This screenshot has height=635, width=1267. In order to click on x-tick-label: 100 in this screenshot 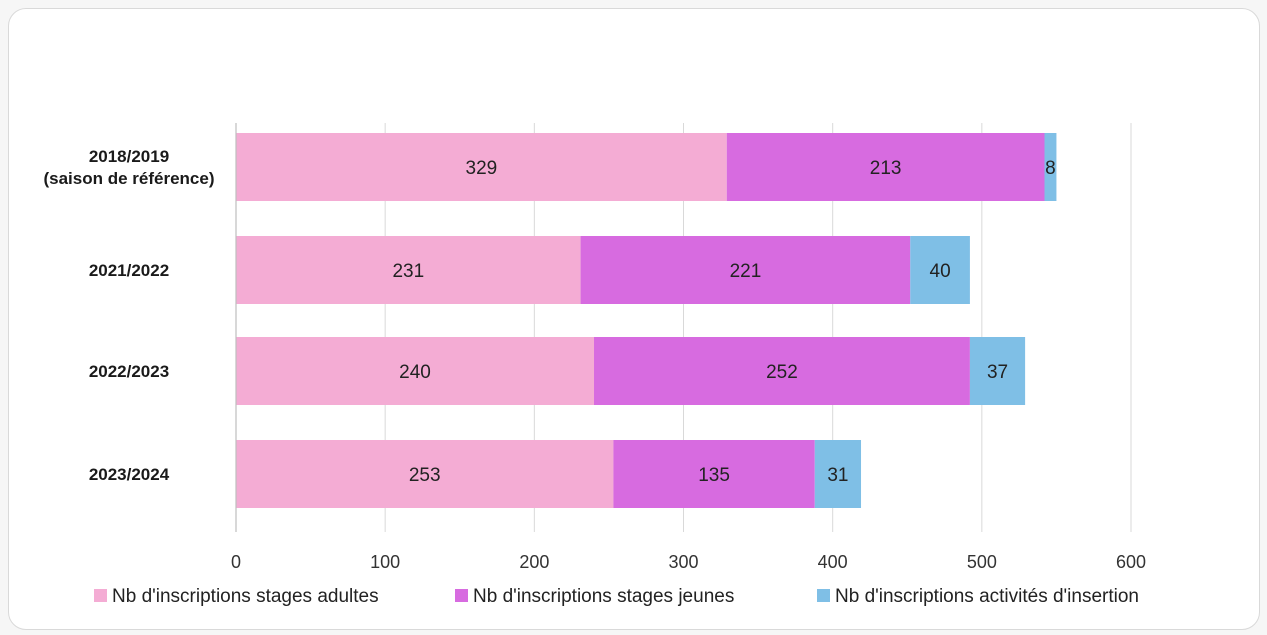, I will do `click(385, 562)`.